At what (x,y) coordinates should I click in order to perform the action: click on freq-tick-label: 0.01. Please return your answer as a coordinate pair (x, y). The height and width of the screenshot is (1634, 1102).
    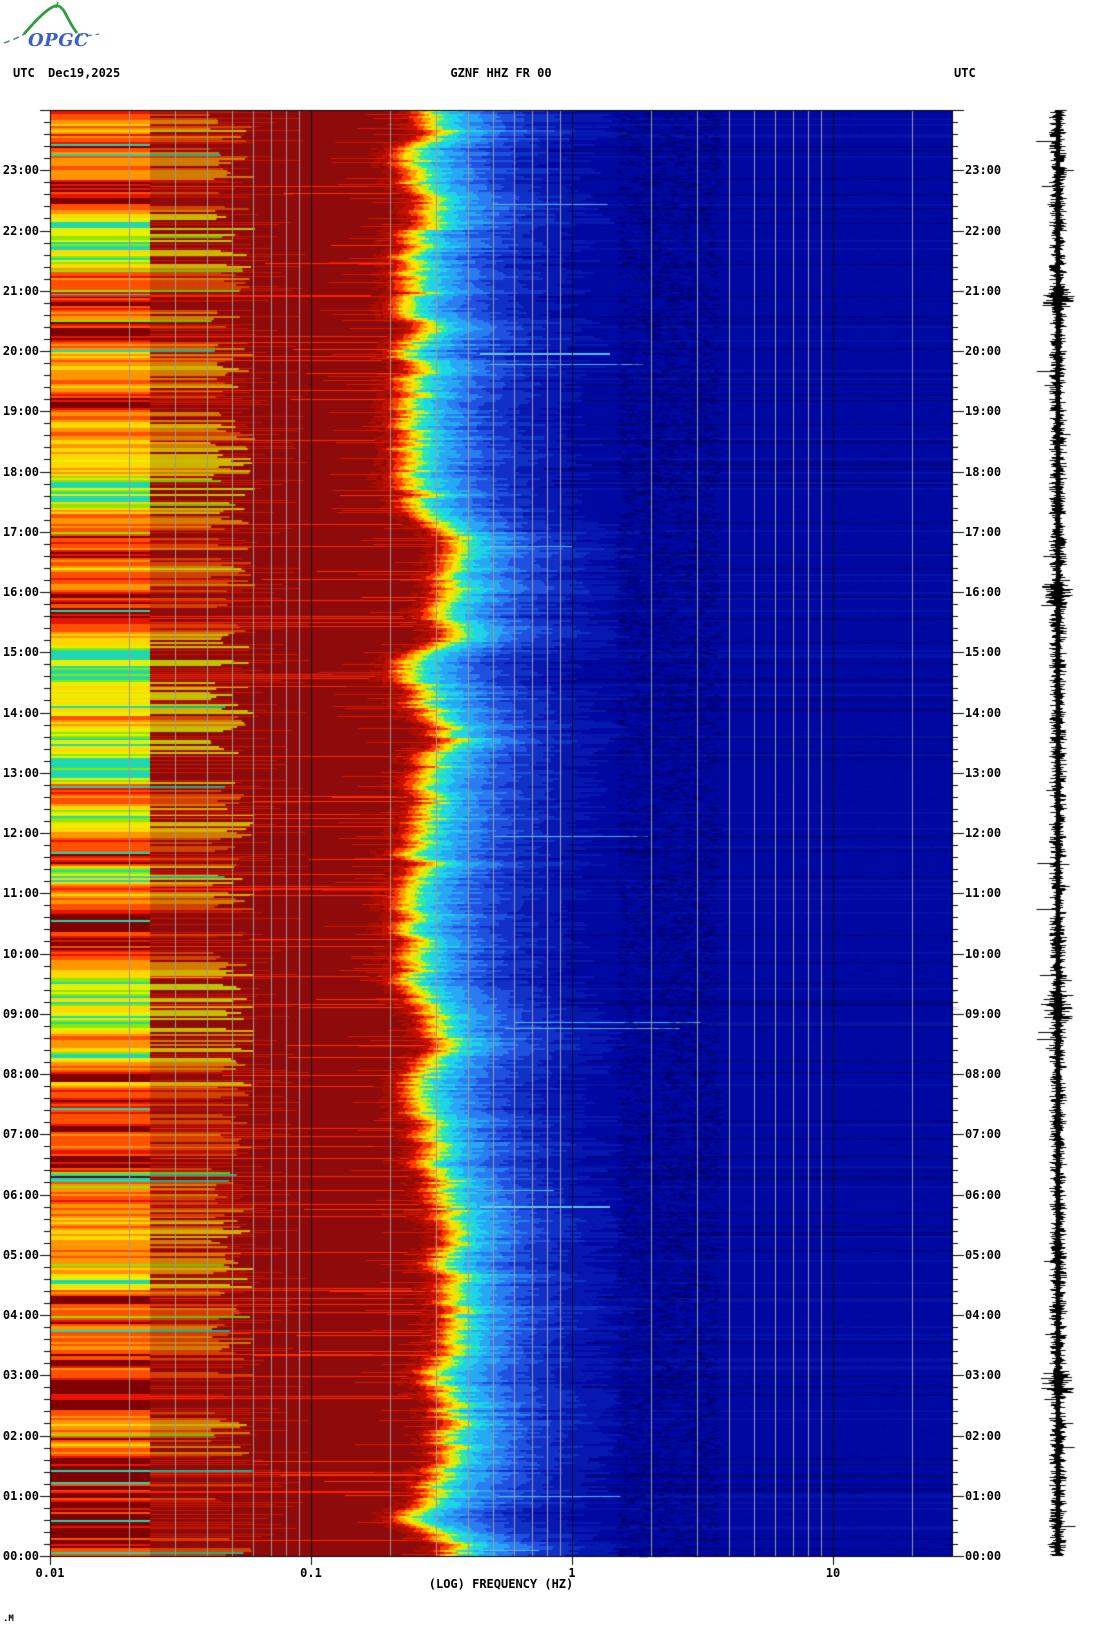
    Looking at the image, I should click on (50, 1573).